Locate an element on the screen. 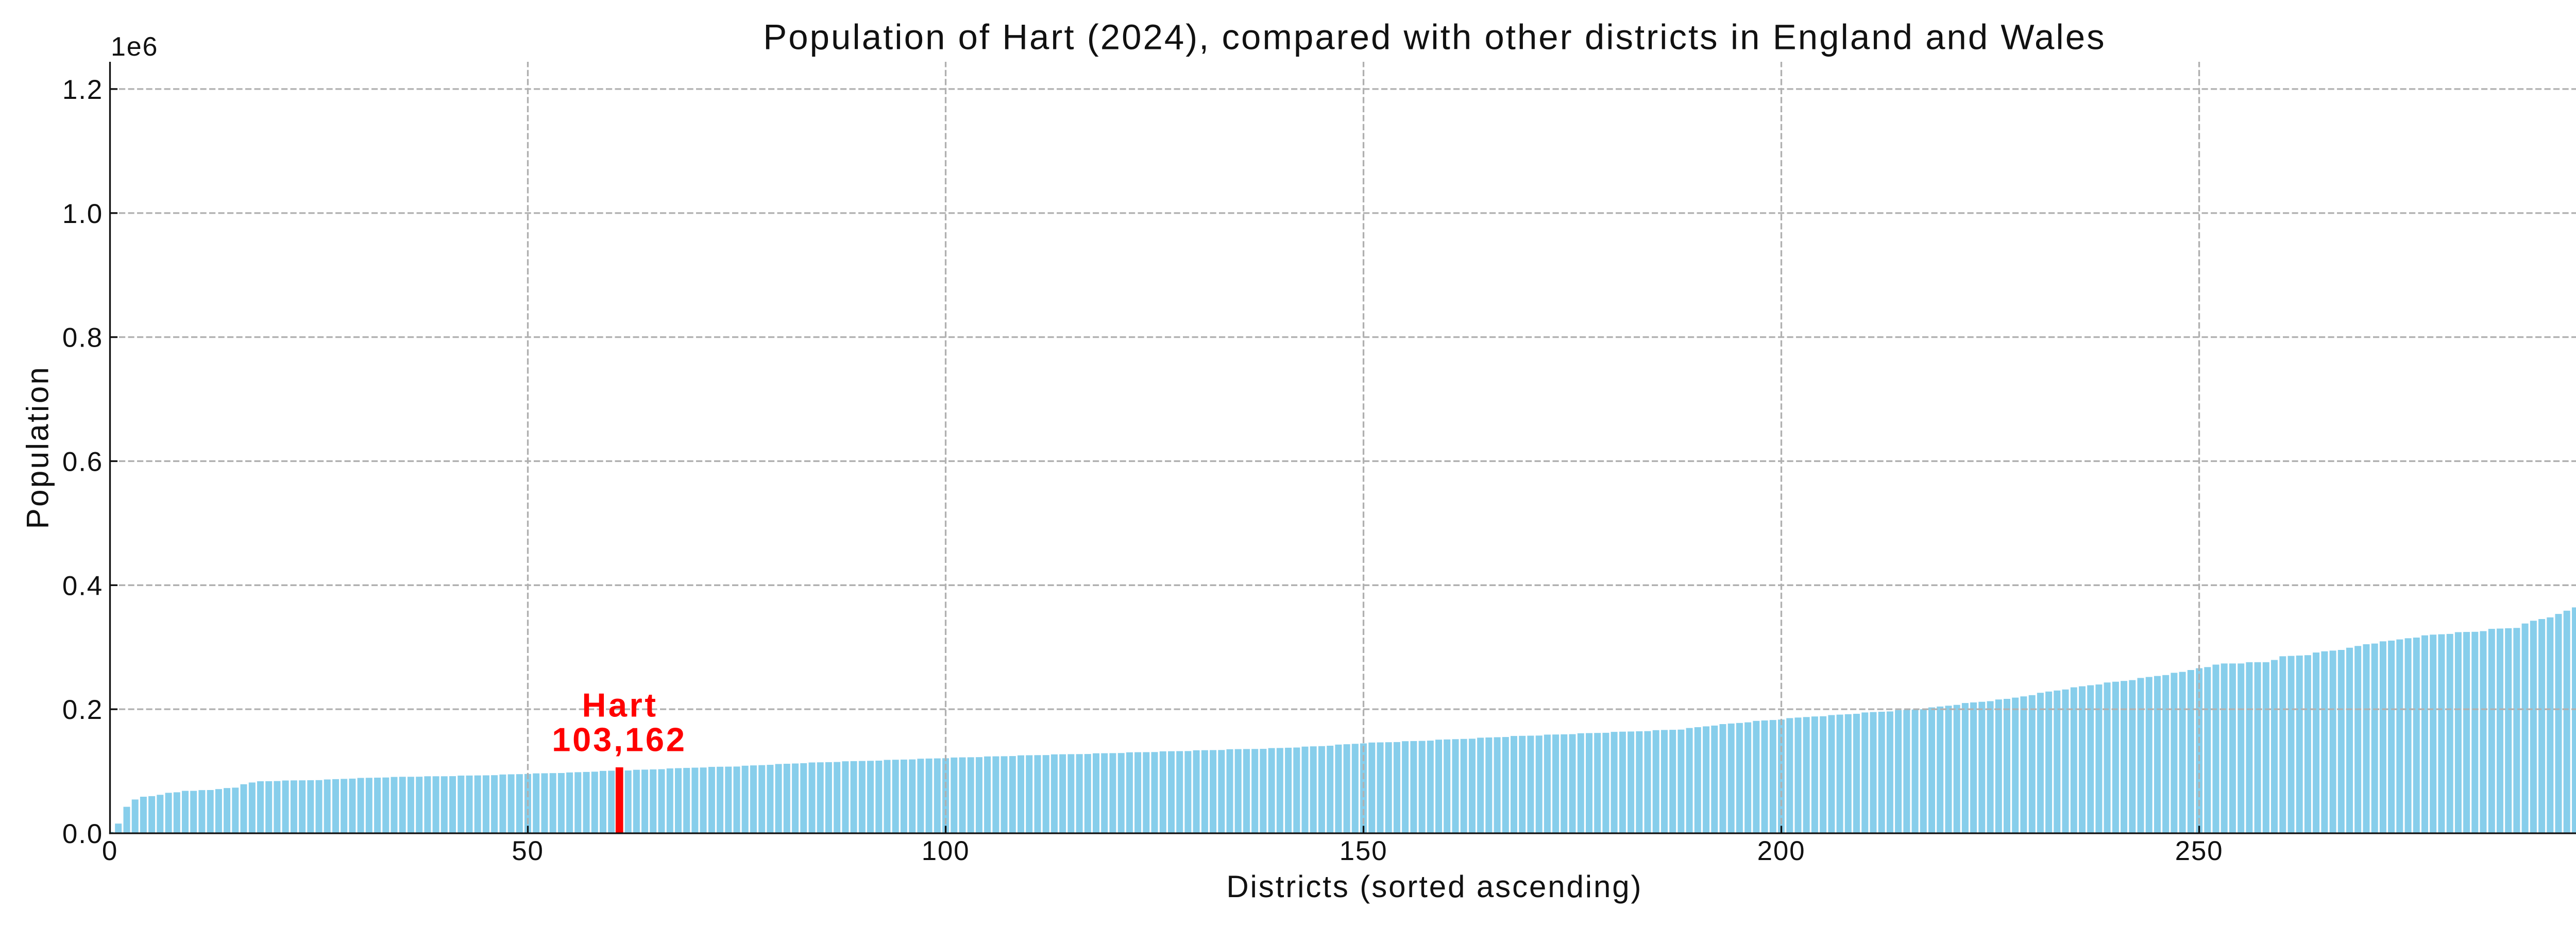 The width and height of the screenshot is (2576, 927). svg-text: 103,162 is located at coordinates (619, 740).